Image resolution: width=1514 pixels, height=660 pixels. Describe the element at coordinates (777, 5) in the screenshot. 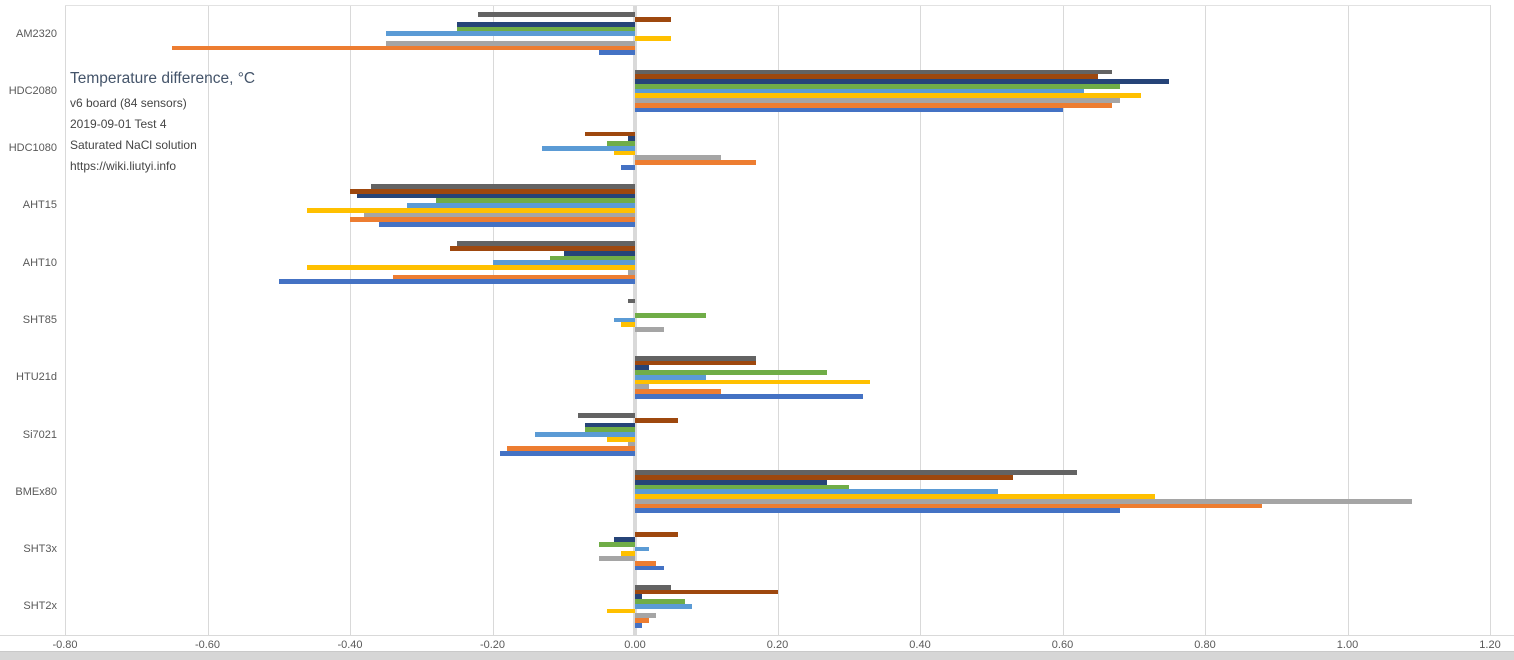

I see `plot-top-border` at that location.